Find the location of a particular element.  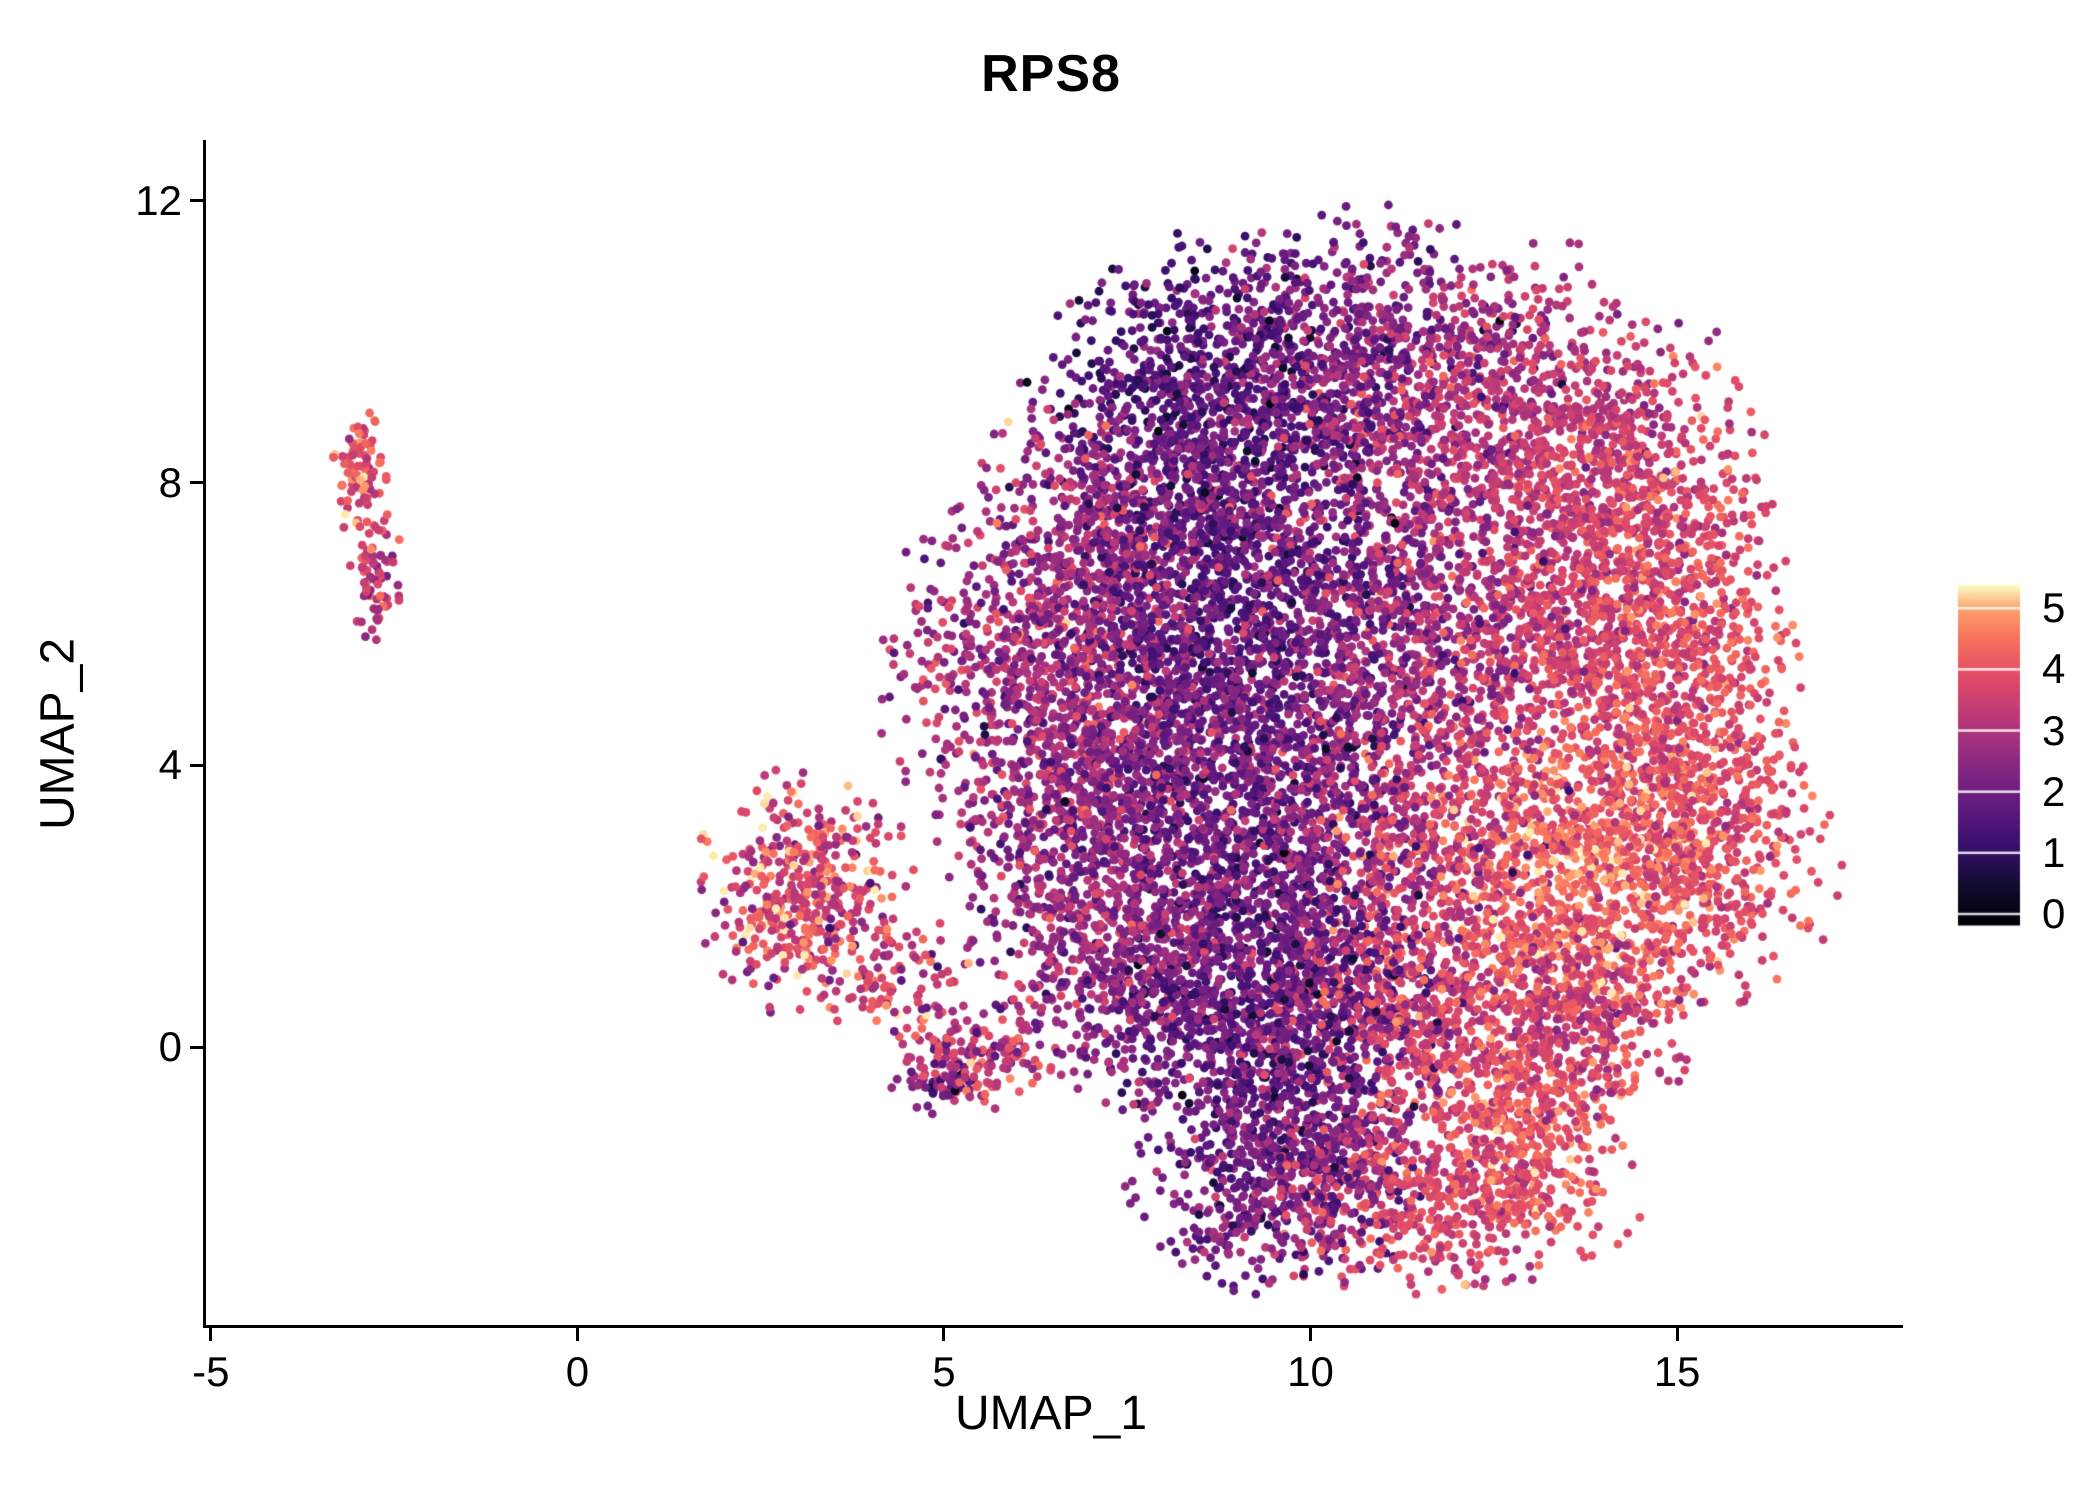

y-axis-title: UMAP_2 is located at coordinates (58, 734).